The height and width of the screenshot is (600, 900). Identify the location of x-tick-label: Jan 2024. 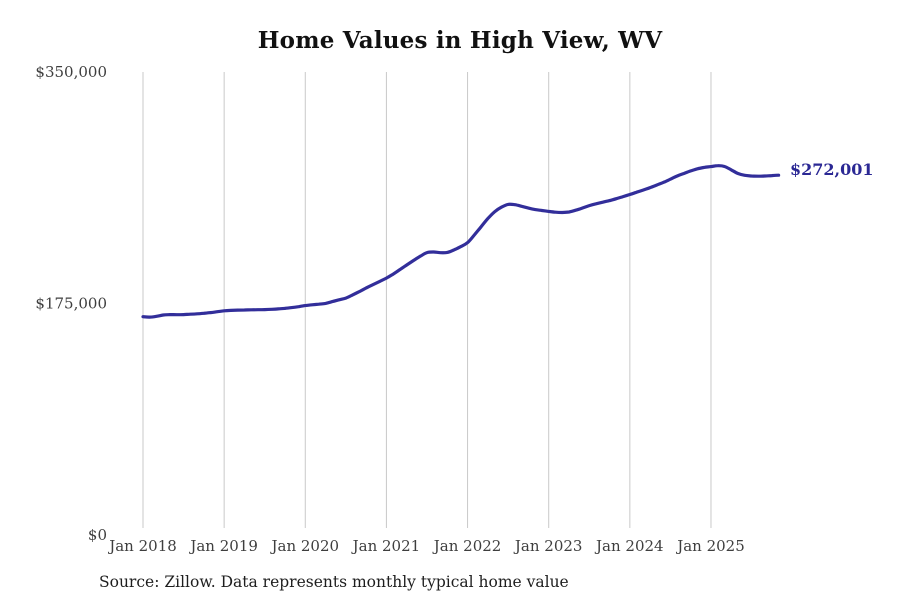
(629, 546).